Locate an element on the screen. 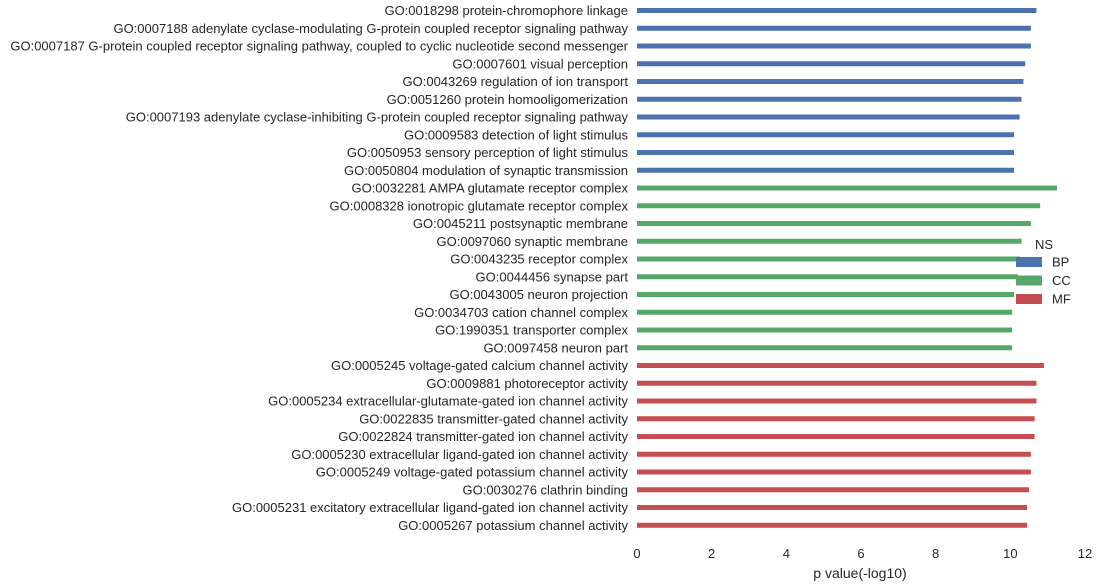 The image size is (1097, 587). category-label: GO:0044456 synapse part is located at coordinates (552, 276).